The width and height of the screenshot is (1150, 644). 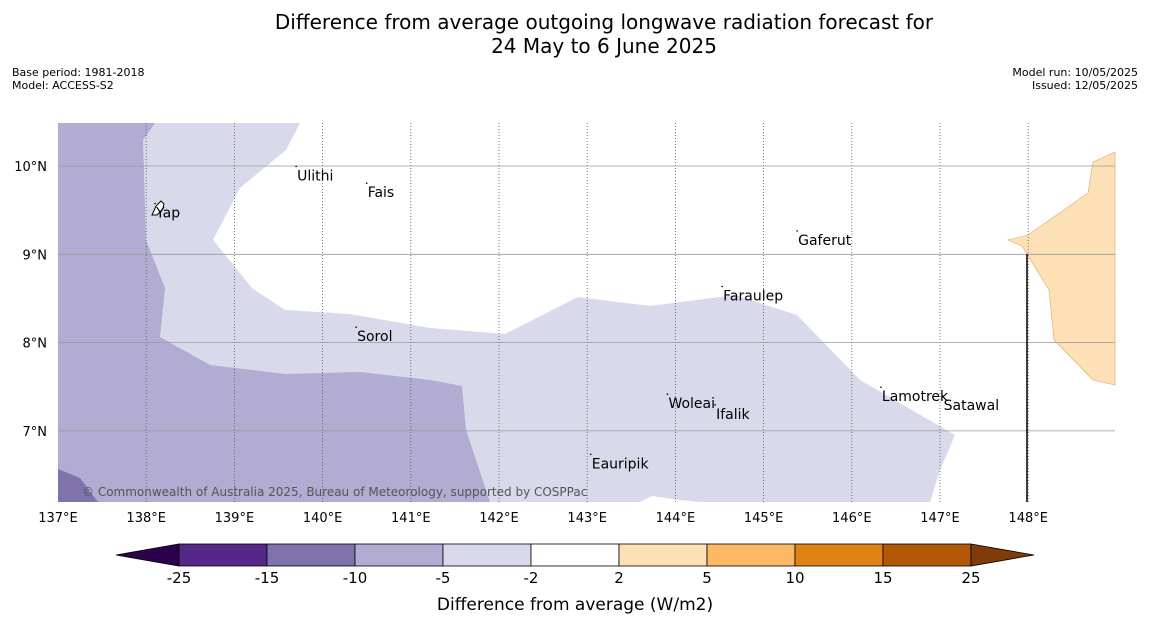 What do you see at coordinates (167, 214) in the screenshot?
I see `place-label: Yap` at bounding box center [167, 214].